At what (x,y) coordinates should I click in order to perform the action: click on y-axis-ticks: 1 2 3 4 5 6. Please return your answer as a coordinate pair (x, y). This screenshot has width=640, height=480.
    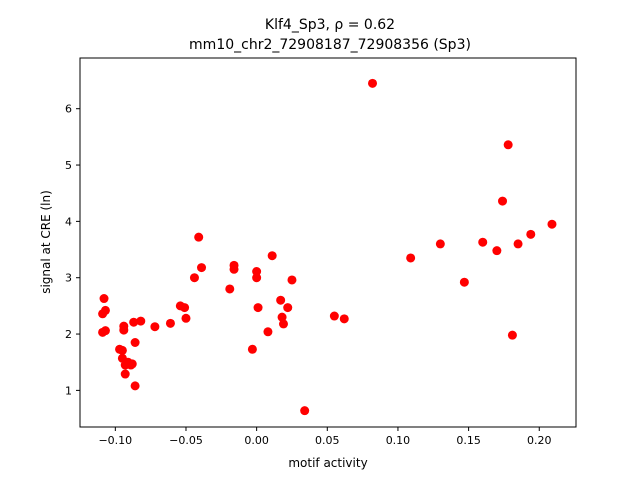
    Looking at the image, I should click on (72, 250).